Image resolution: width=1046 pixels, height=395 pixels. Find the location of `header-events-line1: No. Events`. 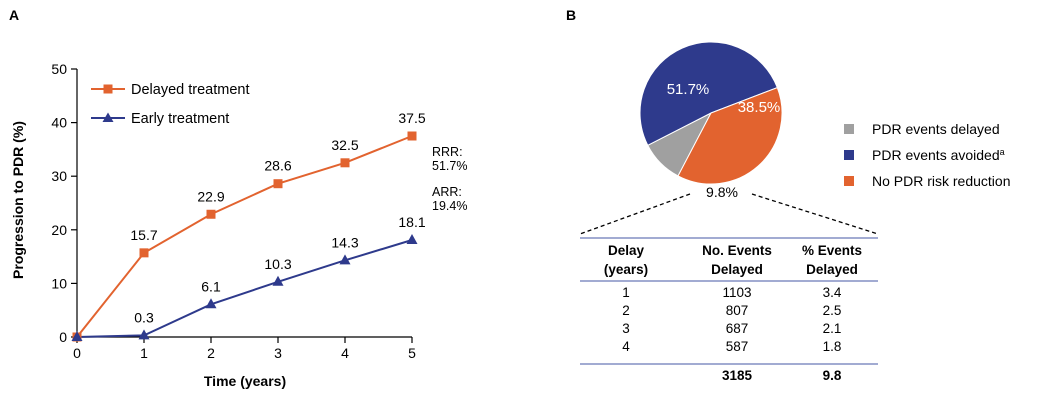

header-events-line1: No. Events is located at coordinates (737, 250).